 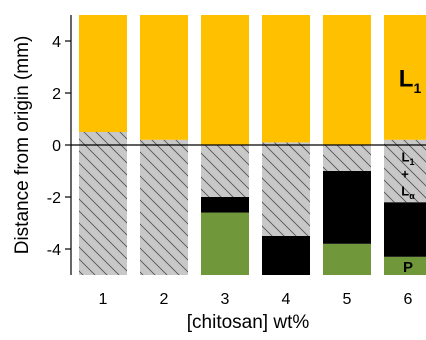 What do you see at coordinates (56, 42) in the screenshot?
I see `y-tick-label: 4` at bounding box center [56, 42].